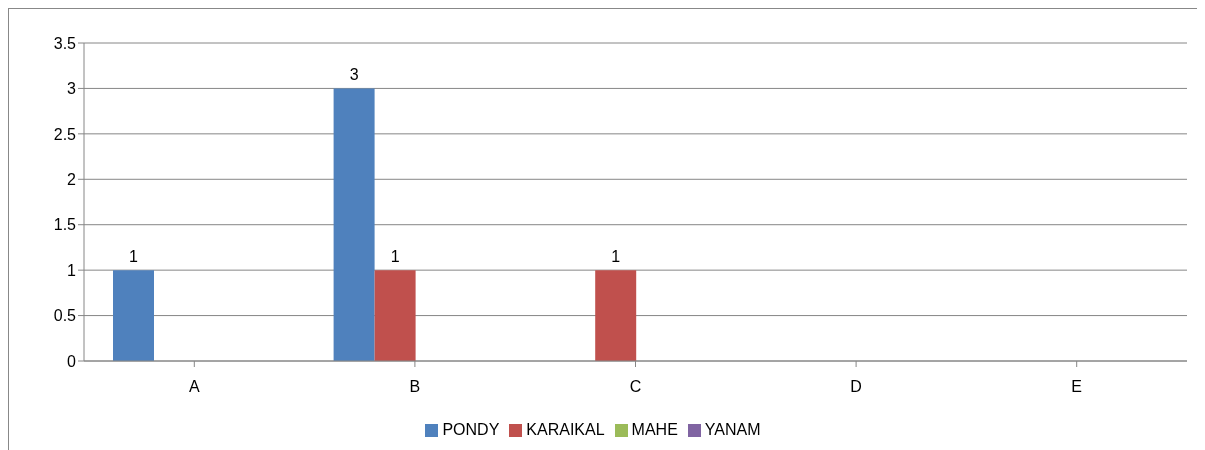 The height and width of the screenshot is (450, 1205). Describe the element at coordinates (65, 134) in the screenshot. I see `y-tick-label: 2.5` at that location.